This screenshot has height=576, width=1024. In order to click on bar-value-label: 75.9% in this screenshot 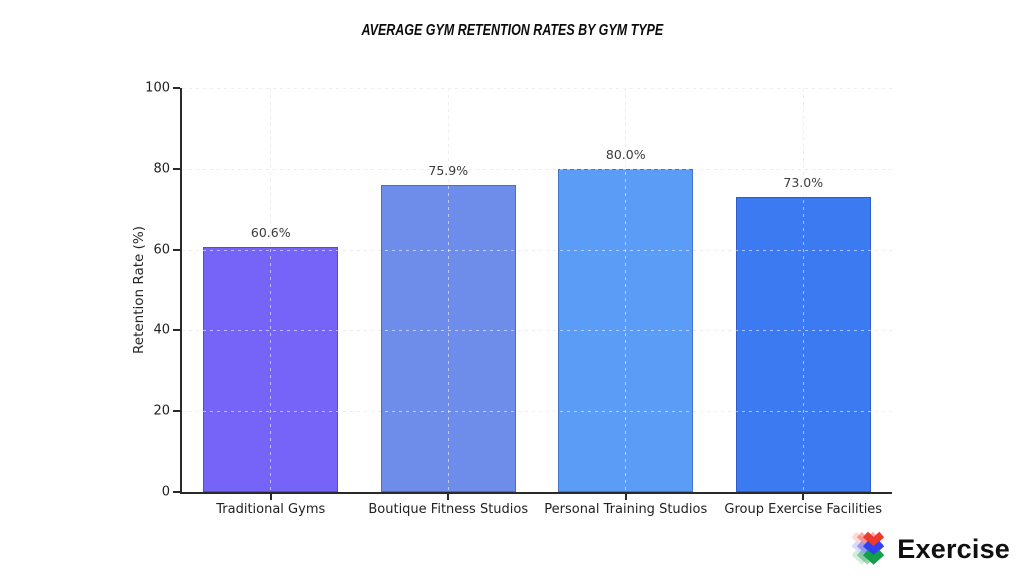, I will do `click(448, 171)`.